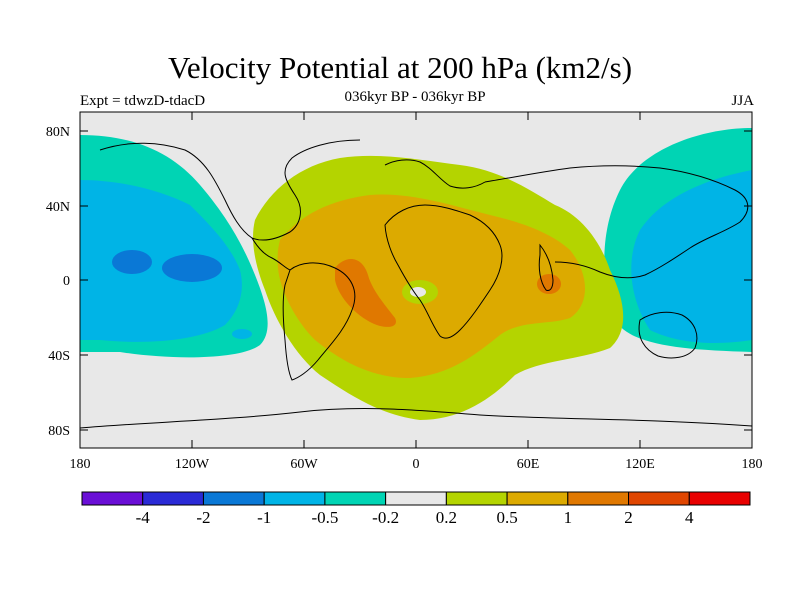 This screenshot has width=800, height=600. I want to click on lon-label-60e: 60E, so click(528, 464).